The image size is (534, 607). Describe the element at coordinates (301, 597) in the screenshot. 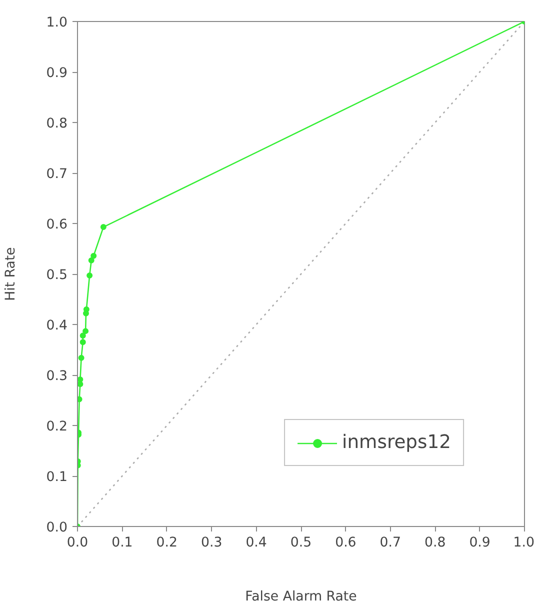

I see `x-axis-title: False Alarm Rate` at that location.